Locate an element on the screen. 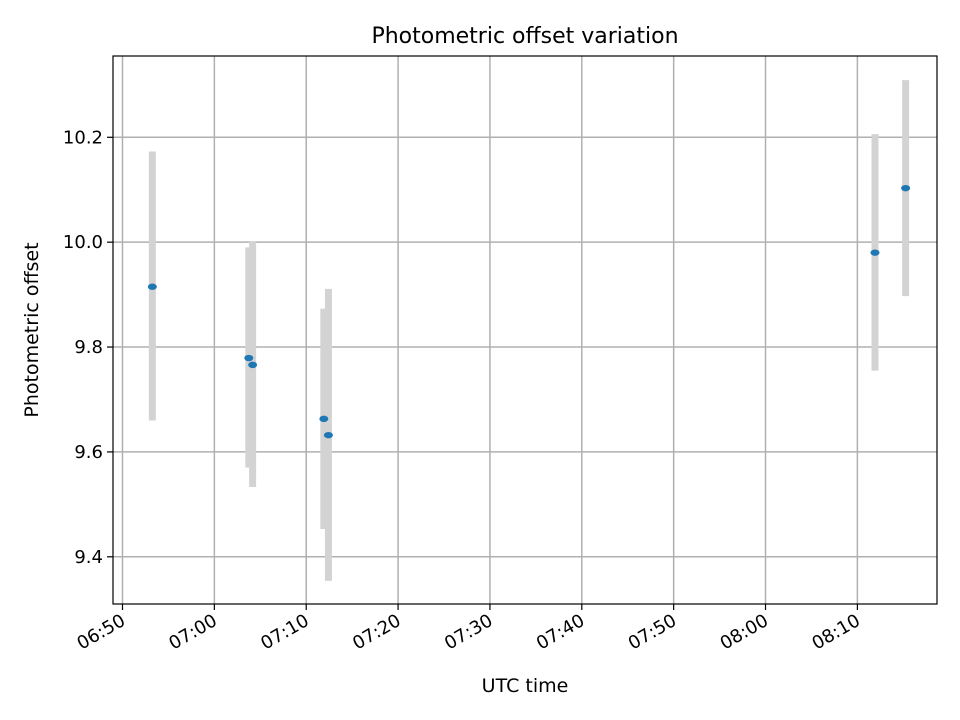 The width and height of the screenshot is (960, 720). y-tick-label: 10.2 is located at coordinates (83, 137).